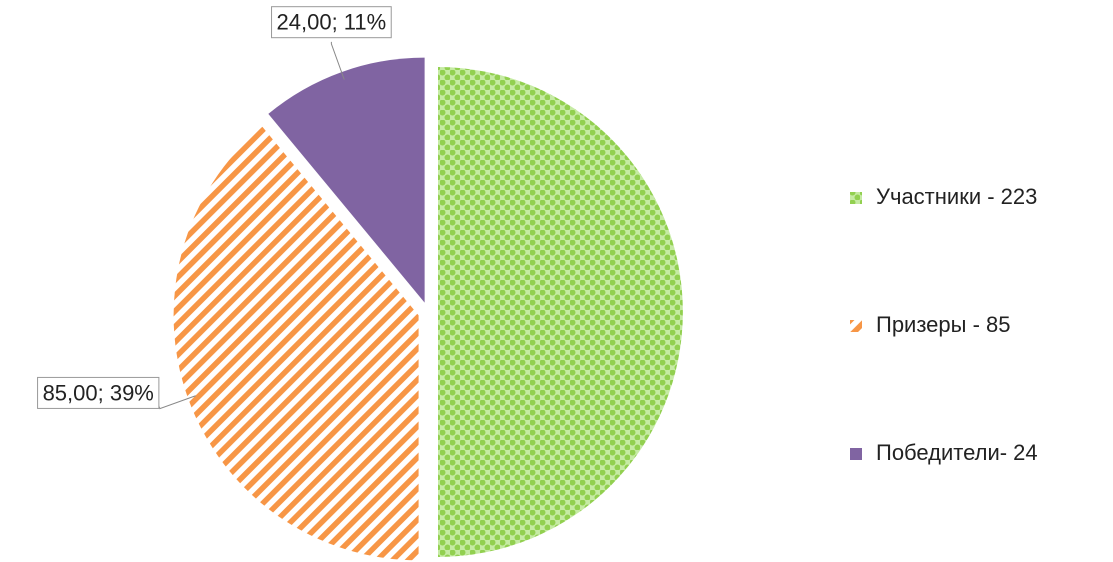 The height and width of the screenshot is (562, 1113). Describe the element at coordinates (337, 60) in the screenshot. I see `leader-line` at that location.